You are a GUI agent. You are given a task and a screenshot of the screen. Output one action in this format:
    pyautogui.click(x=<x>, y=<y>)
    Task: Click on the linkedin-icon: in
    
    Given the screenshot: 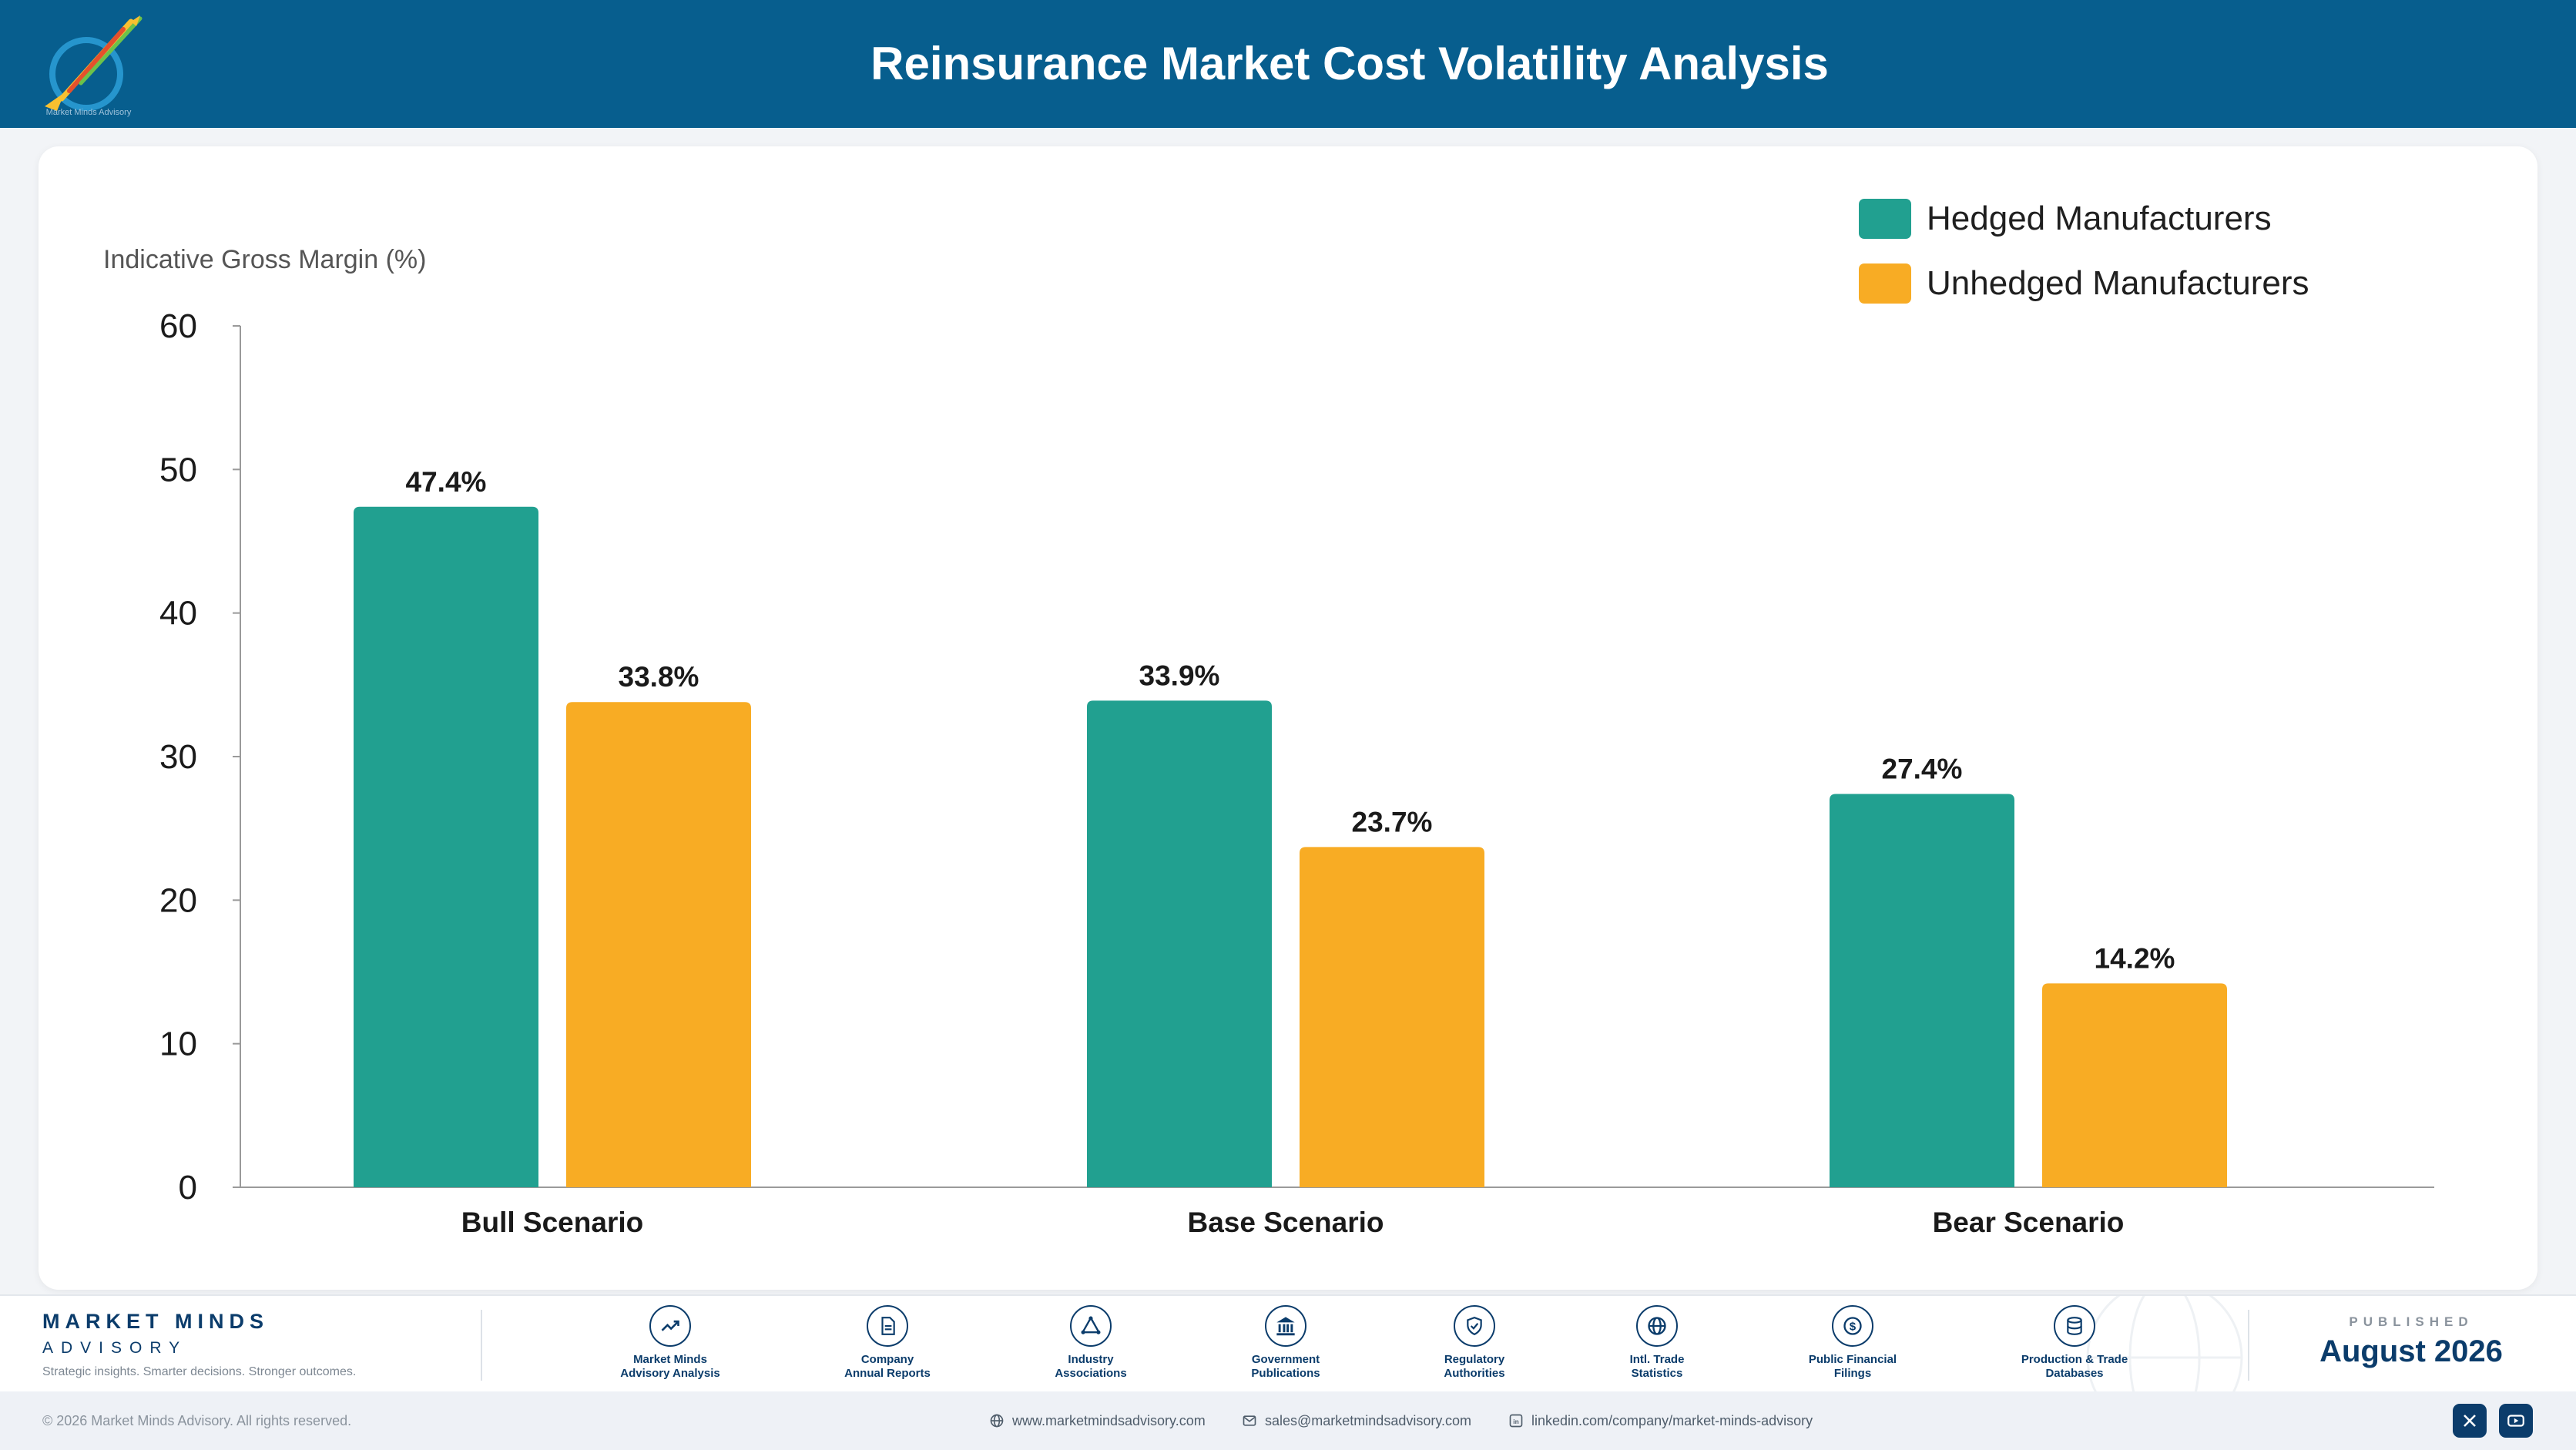 What is the action you would take?
    pyautogui.click(x=1516, y=1421)
    